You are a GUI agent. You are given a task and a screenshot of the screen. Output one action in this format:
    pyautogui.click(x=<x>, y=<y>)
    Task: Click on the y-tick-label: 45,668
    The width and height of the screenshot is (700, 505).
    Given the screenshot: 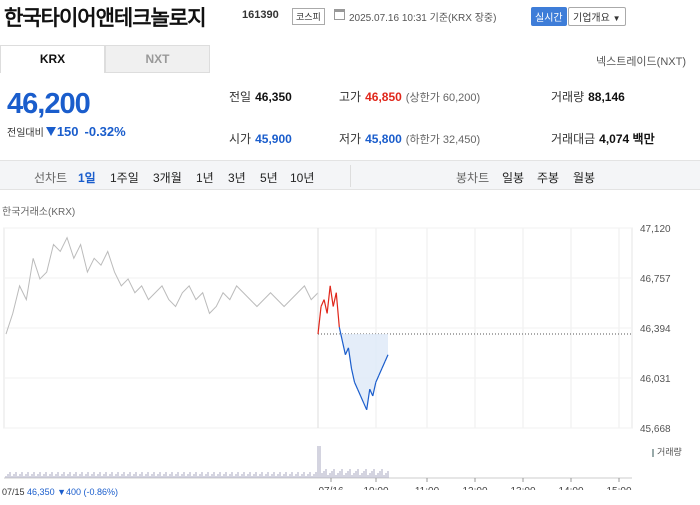 What is the action you would take?
    pyautogui.click(x=655, y=429)
    